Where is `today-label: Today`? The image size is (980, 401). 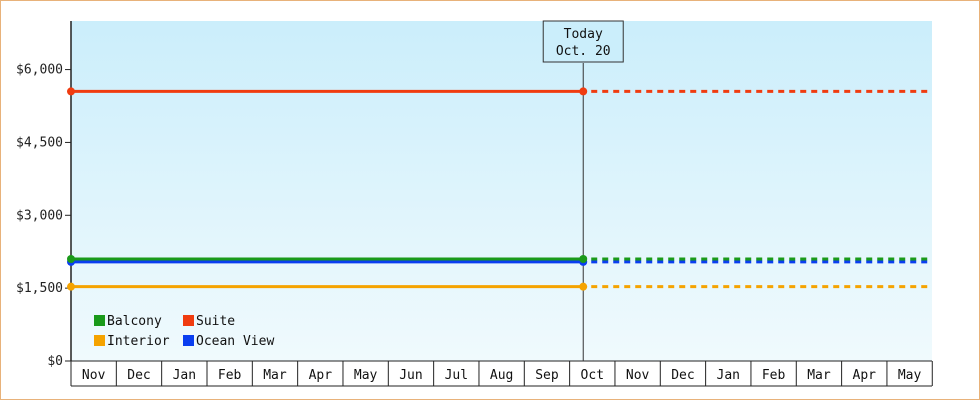 today-label: Today is located at coordinates (583, 34).